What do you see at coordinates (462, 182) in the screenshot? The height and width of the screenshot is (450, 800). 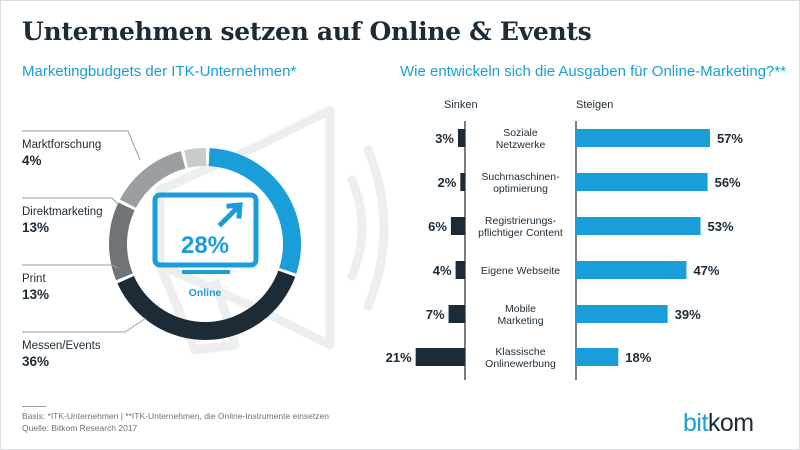 I see `bar-sinken-suchmaschinen-optimierung` at bounding box center [462, 182].